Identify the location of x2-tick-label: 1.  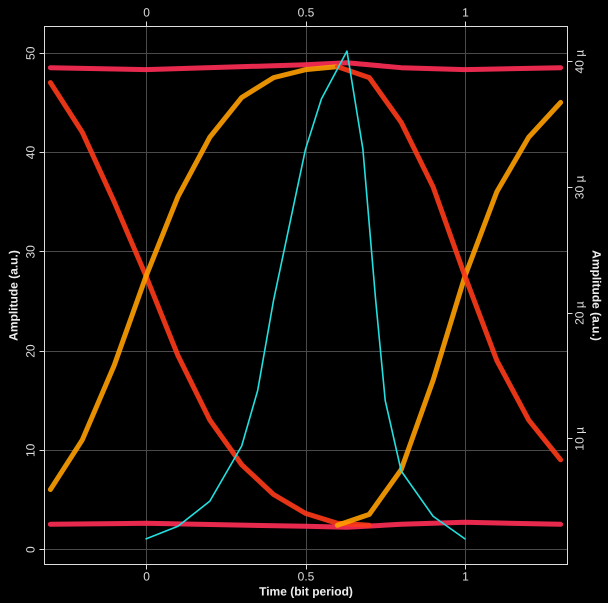
(466, 13).